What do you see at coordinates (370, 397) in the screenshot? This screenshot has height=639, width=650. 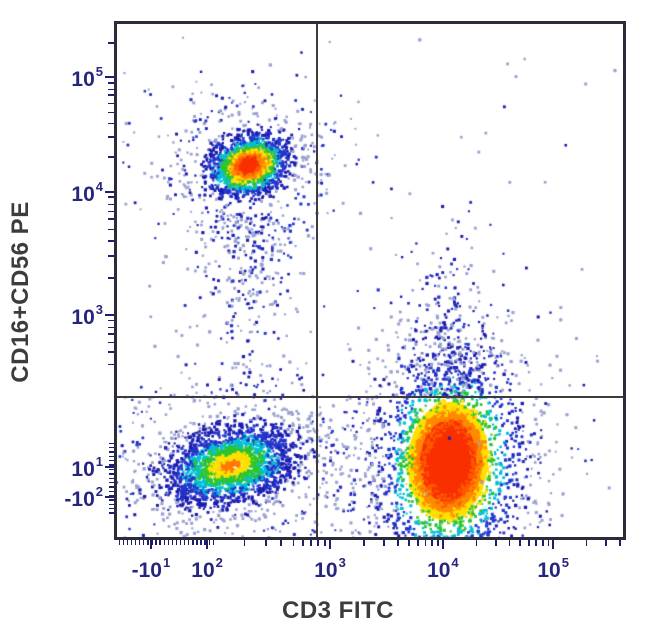 I see `quadrant-line-horizontal` at bounding box center [370, 397].